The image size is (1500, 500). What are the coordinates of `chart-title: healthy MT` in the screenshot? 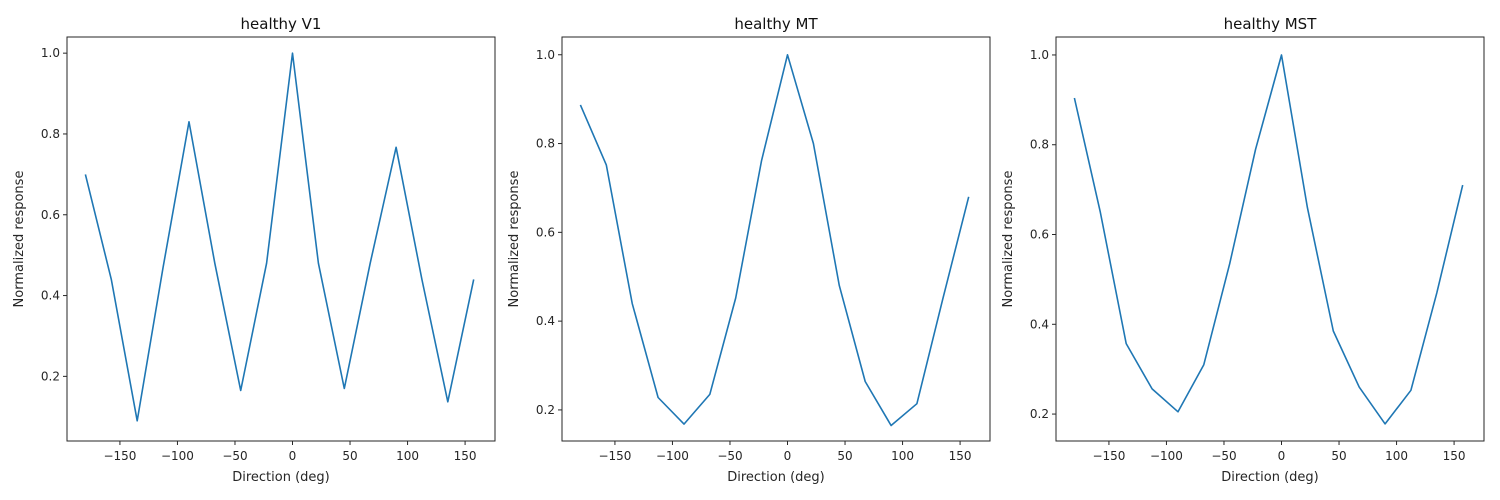 It's located at (776, 24).